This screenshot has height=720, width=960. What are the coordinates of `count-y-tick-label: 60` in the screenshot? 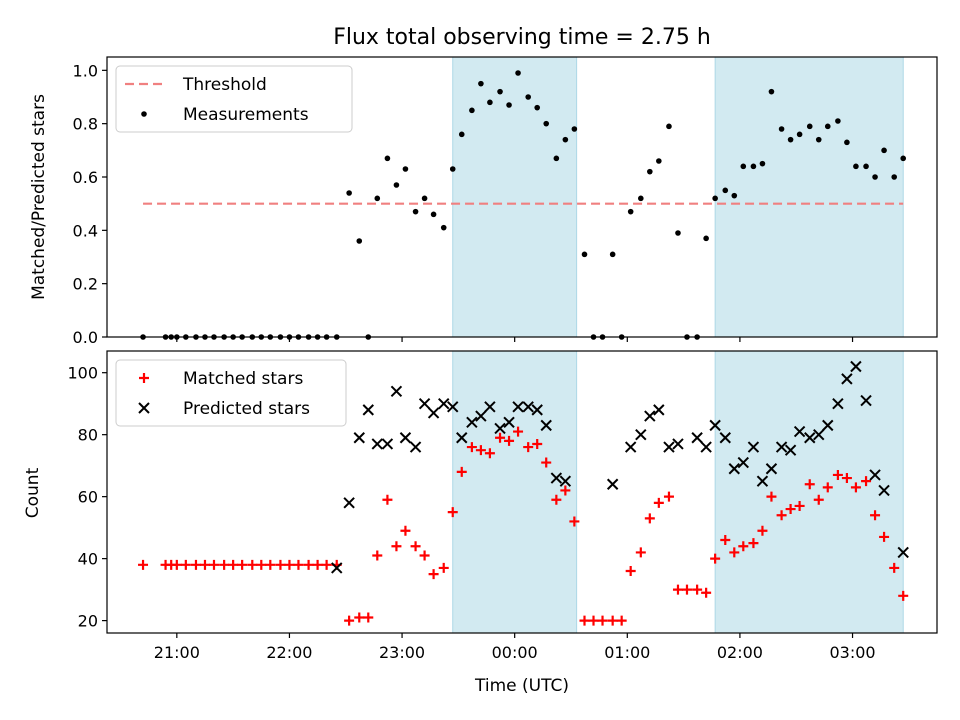 It's located at (88, 497).